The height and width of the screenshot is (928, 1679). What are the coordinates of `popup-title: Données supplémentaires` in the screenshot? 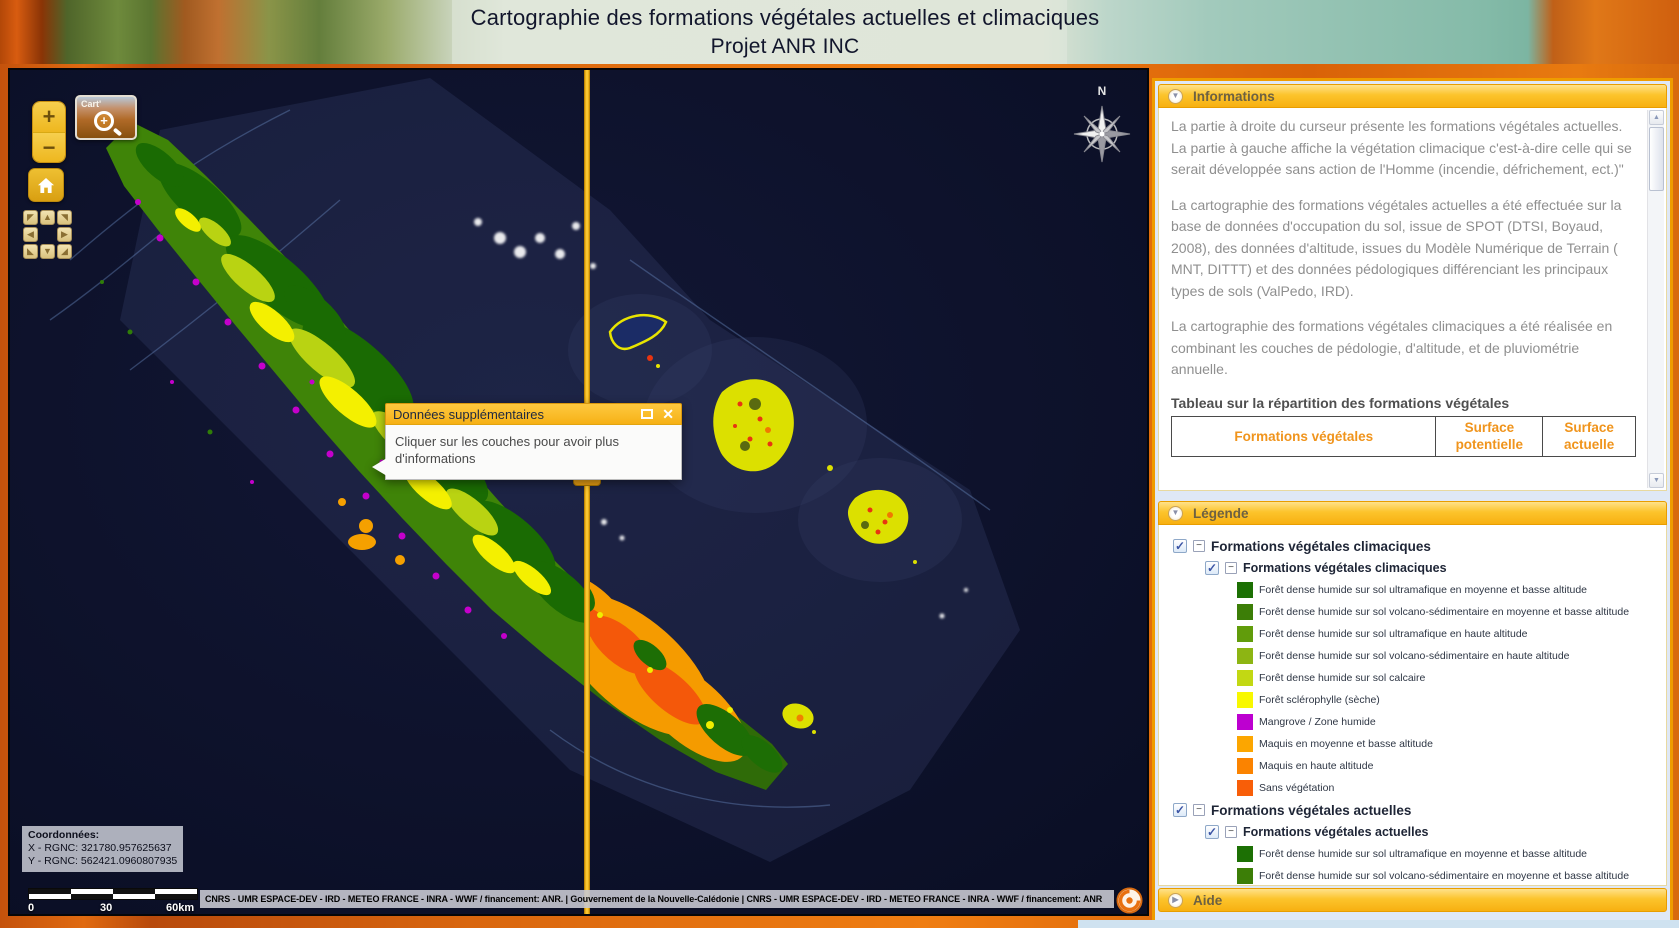 It's located at (469, 414).